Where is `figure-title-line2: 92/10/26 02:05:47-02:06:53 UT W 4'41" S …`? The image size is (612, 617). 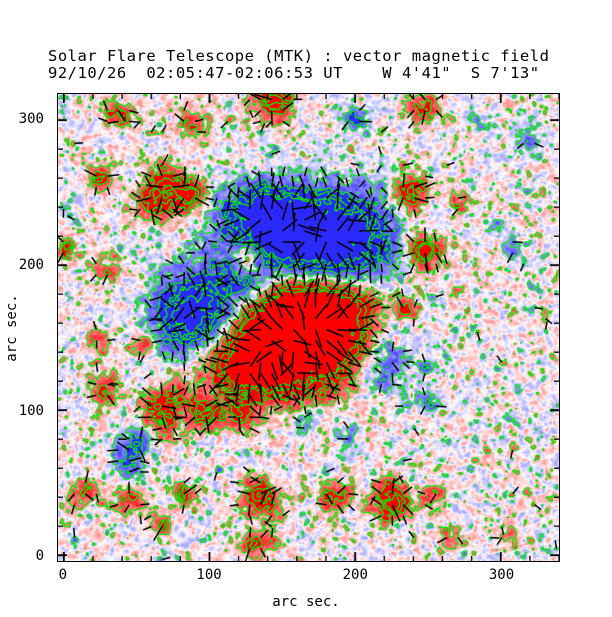 figure-title-line2: 92/10/26 02:05:47-02:06:53 UT W 4'41" S … is located at coordinates (294, 73).